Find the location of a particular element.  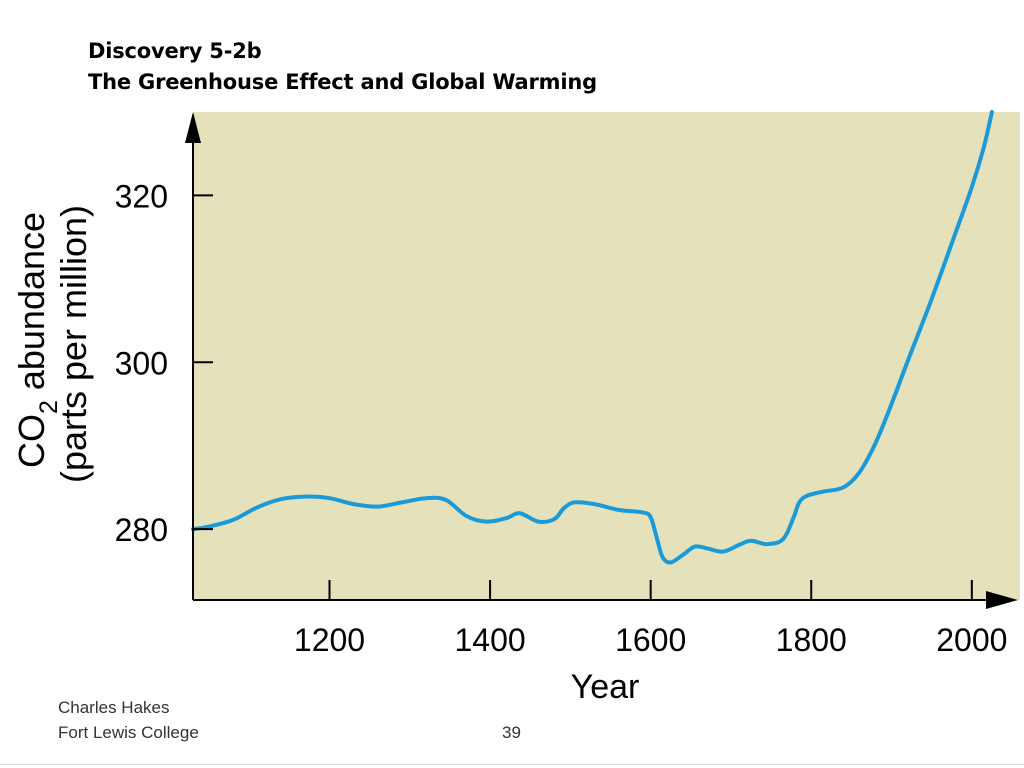

y-axis-label-co: CO is located at coordinates (31, 441).